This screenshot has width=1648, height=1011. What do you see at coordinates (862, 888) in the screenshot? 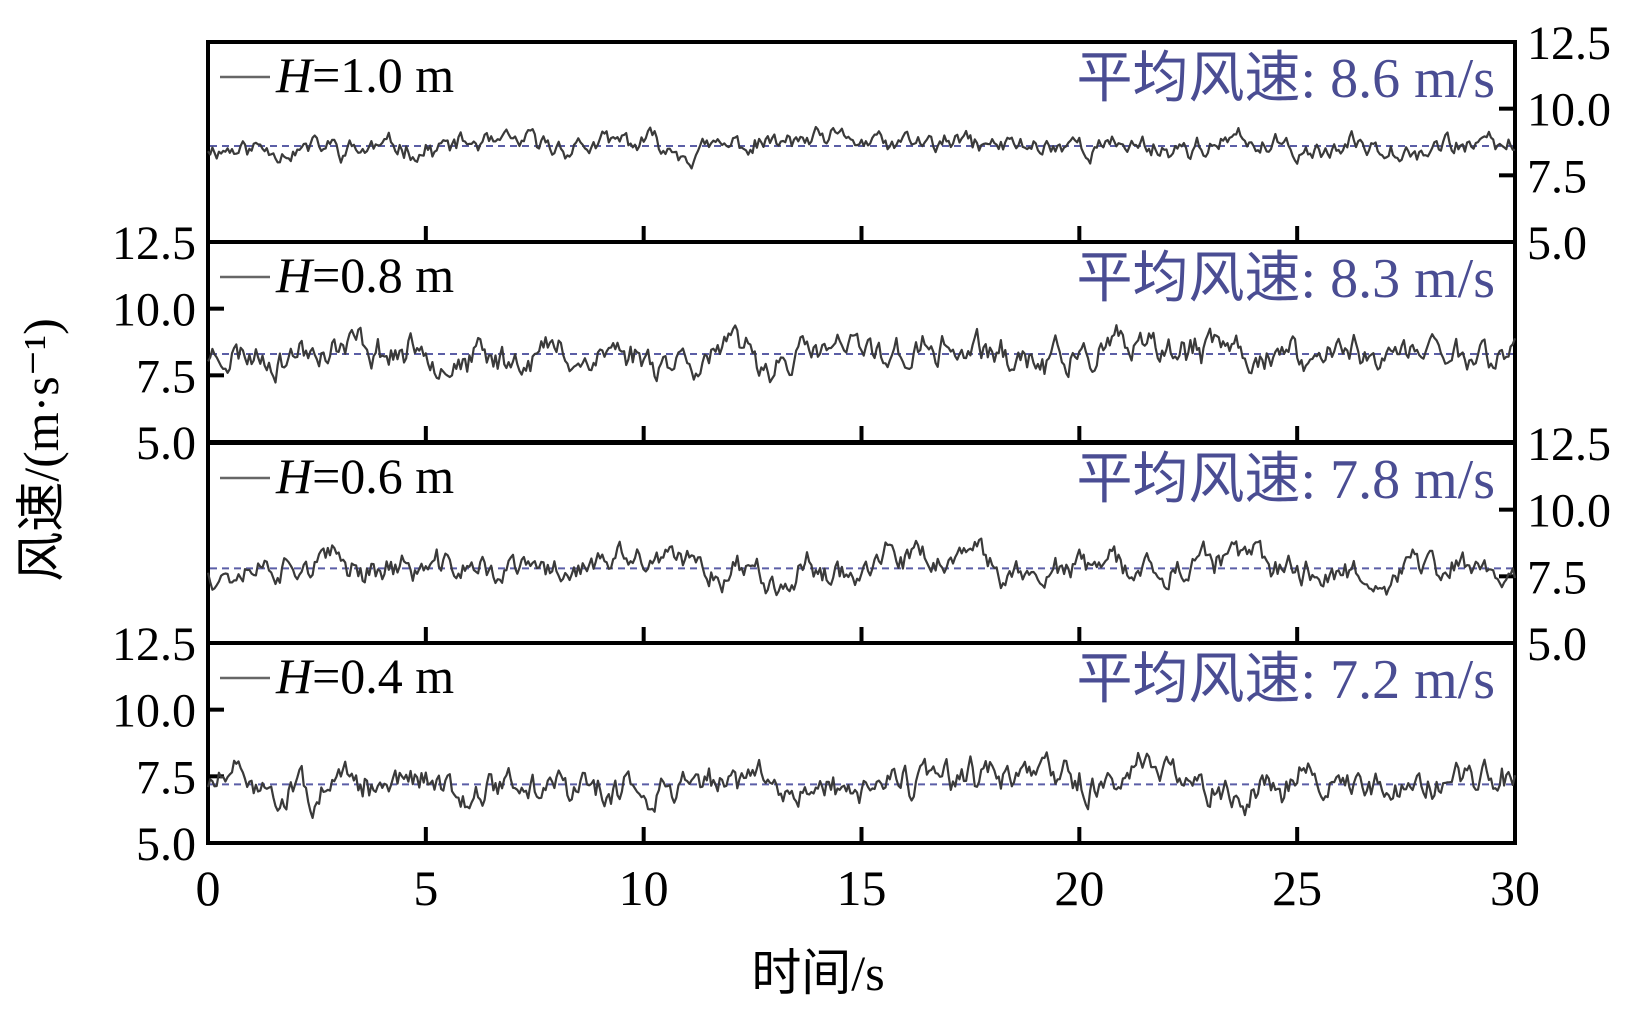
I see `x-tick-label: 15` at bounding box center [862, 888].